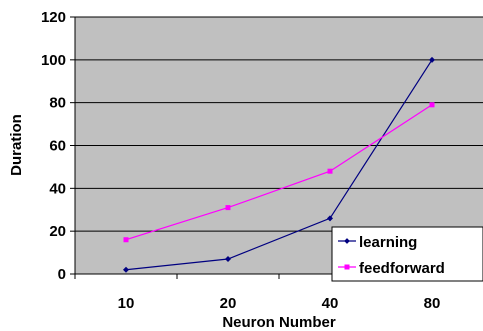 The height and width of the screenshot is (331, 483). I want to click on y-tick-label-0: 0, so click(62, 274).